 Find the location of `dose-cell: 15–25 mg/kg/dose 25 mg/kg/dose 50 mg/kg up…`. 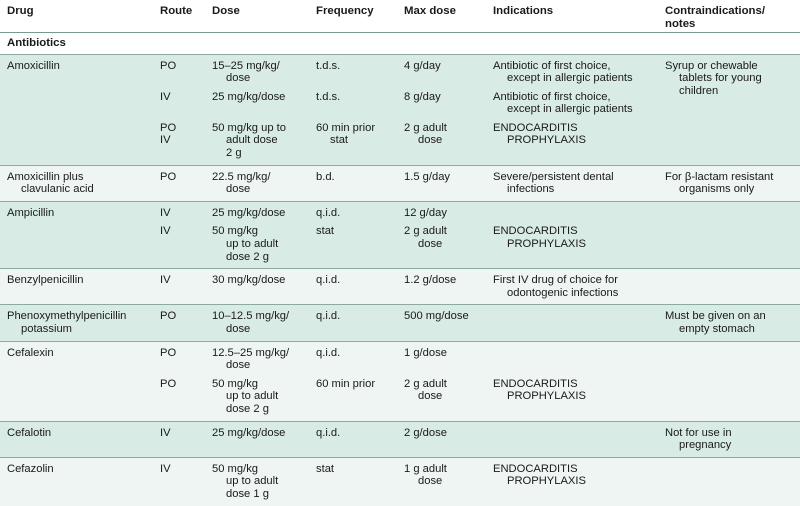

dose-cell: 15–25 mg/kg/dose 25 mg/kg/dose 50 mg/kg up… is located at coordinates (264, 109).